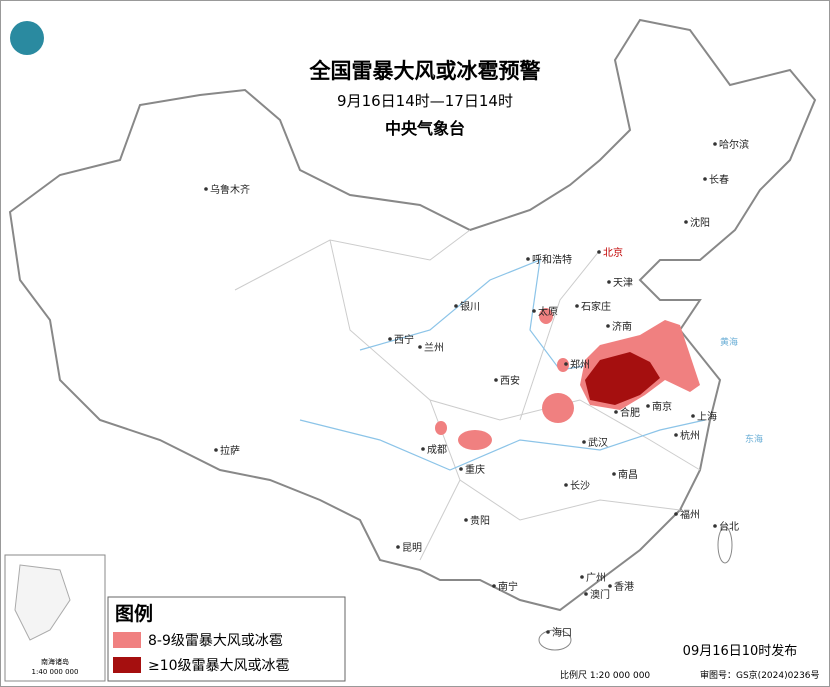 This screenshot has width=830, height=687. Describe the element at coordinates (425, 71) in the screenshot. I see `title: 全国雷暴大风或冰雹预警` at that location.